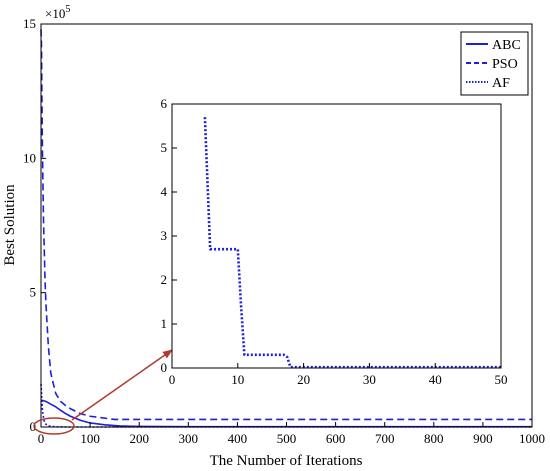 The image size is (550, 471). What do you see at coordinates (33, 292) in the screenshot?
I see `main-y-tick-label: 5` at bounding box center [33, 292].